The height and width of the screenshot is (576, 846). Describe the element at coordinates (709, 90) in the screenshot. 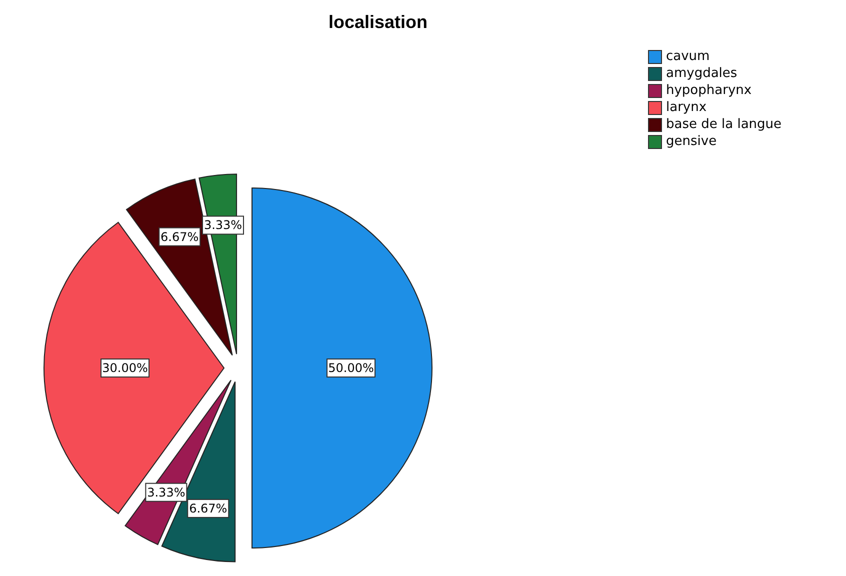

I see `legend-label: hypopharynx` at that location.